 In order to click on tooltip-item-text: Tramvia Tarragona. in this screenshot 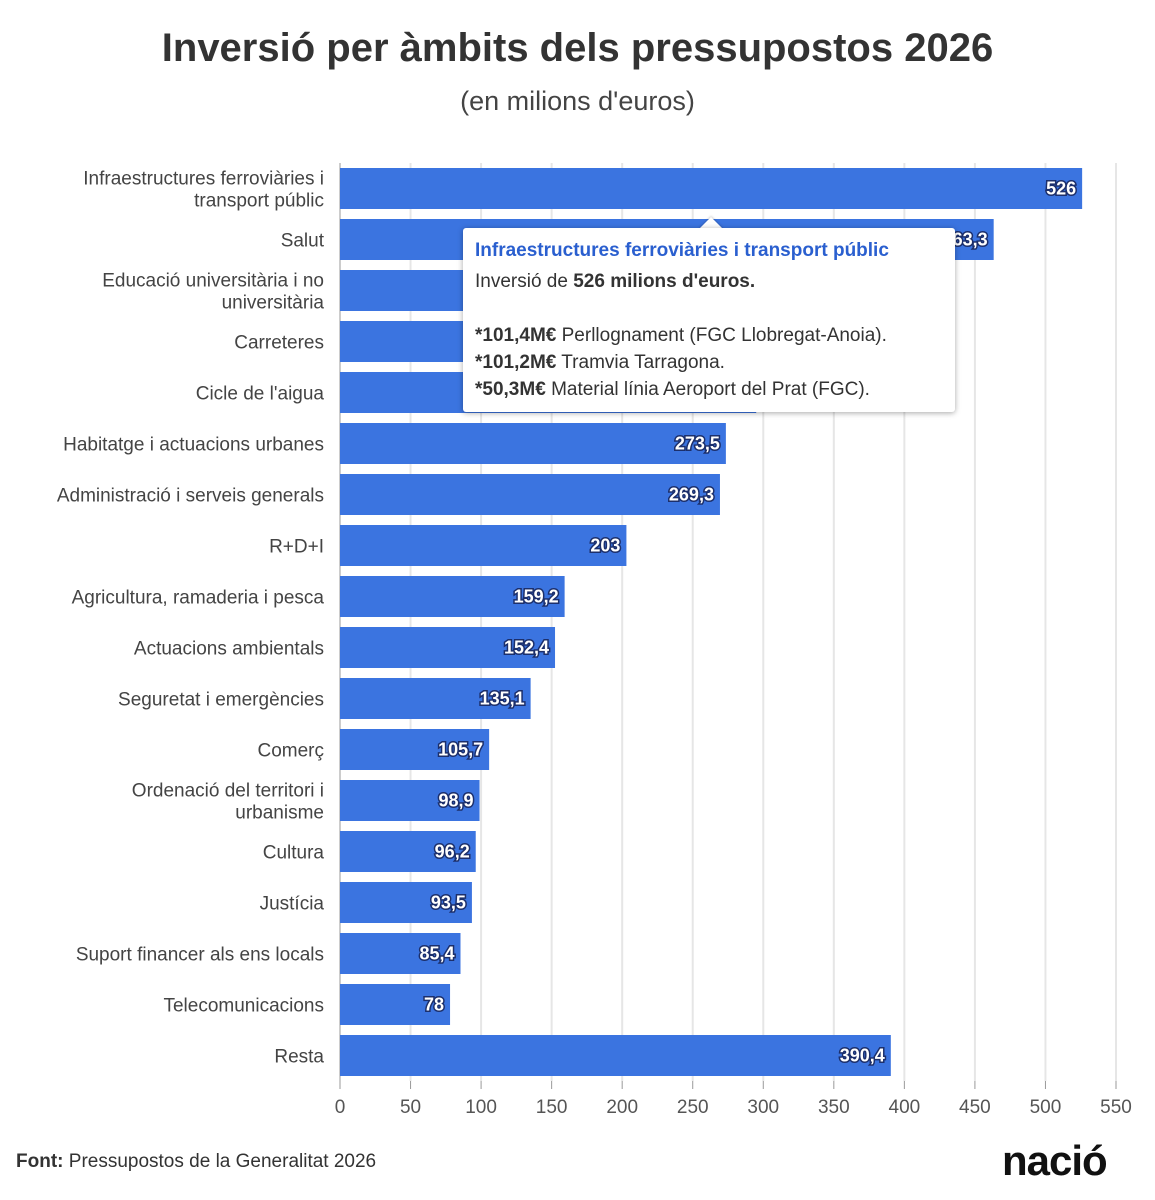, I will do `click(643, 362)`.